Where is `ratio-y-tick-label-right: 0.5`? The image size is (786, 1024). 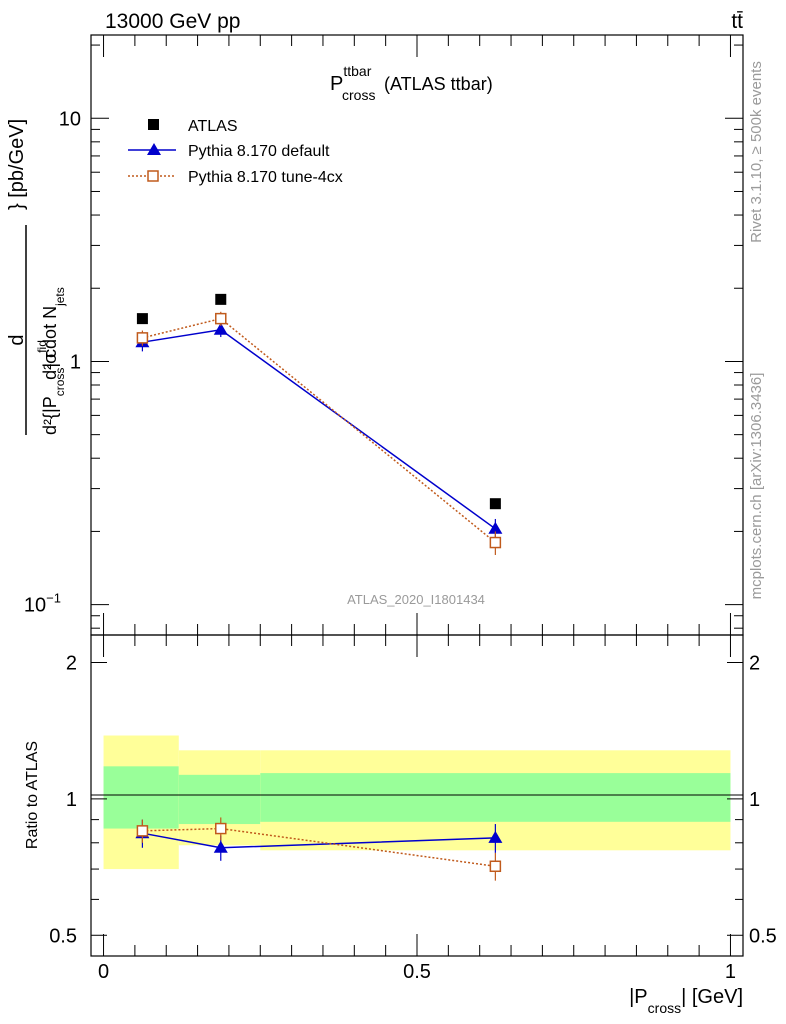
ratio-y-tick-label-right: 0.5 is located at coordinates (763, 936).